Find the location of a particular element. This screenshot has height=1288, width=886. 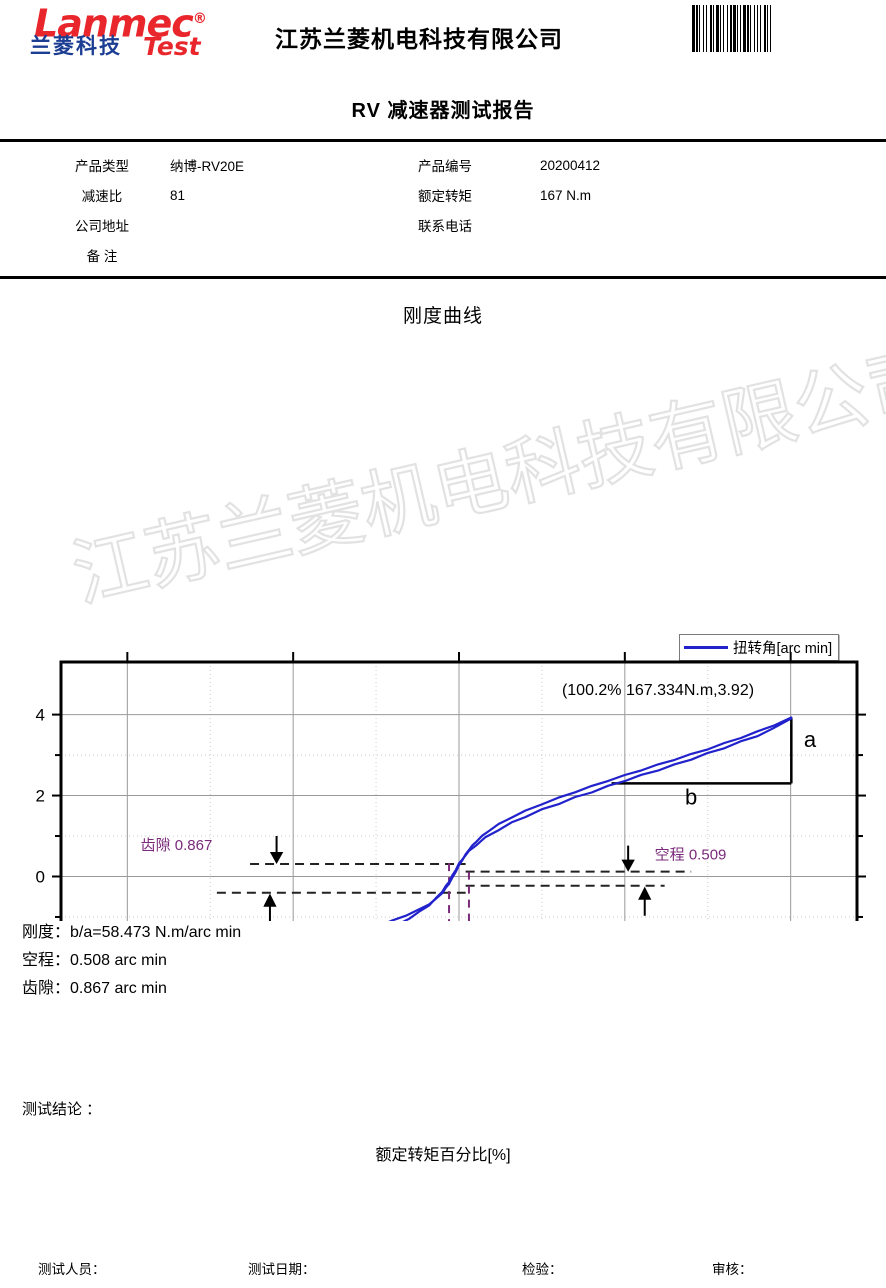

result-backlash: 齿隙：0.867 arc min is located at coordinates (94, 988).